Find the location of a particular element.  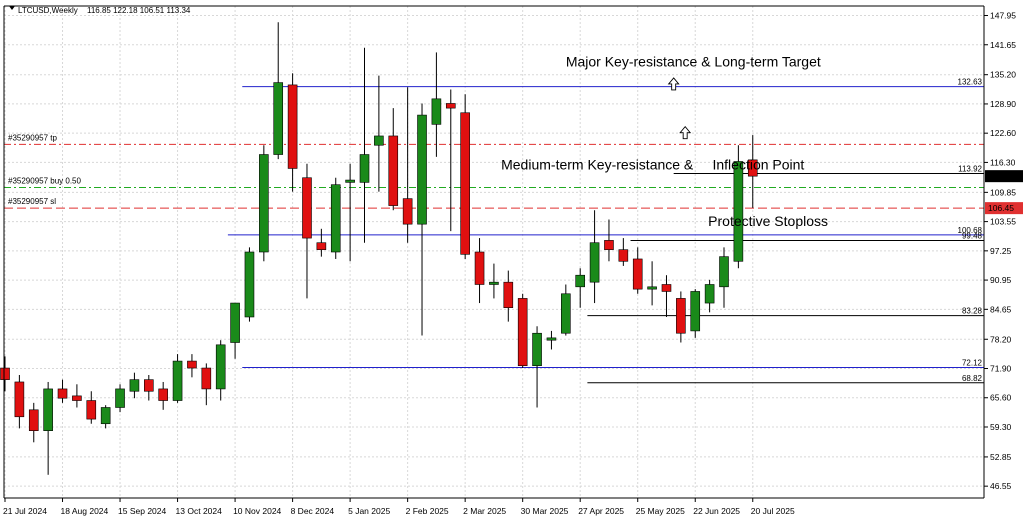

y-axis-tick-label: 103.55 is located at coordinates (1003, 222).